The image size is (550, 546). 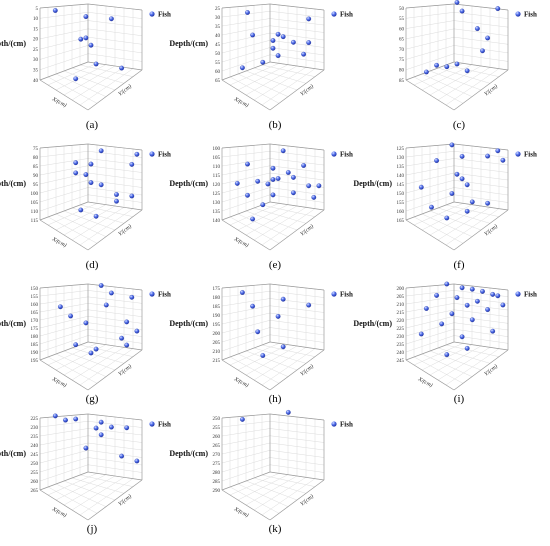 I want to click on z-tick-label: 35, so click(x=218, y=27).